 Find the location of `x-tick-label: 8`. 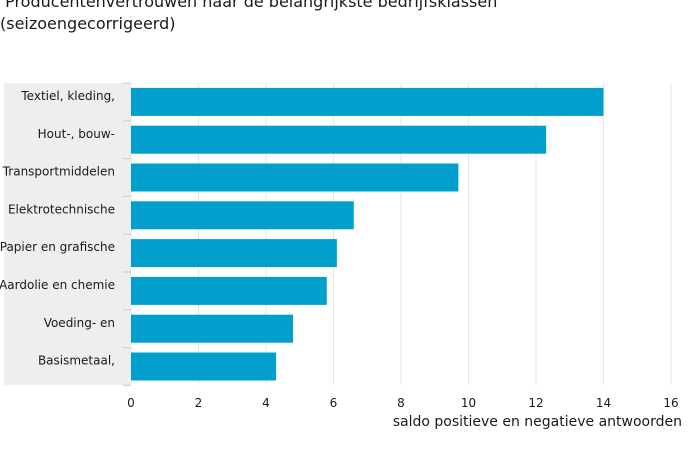

x-tick-label: 8 is located at coordinates (401, 403).